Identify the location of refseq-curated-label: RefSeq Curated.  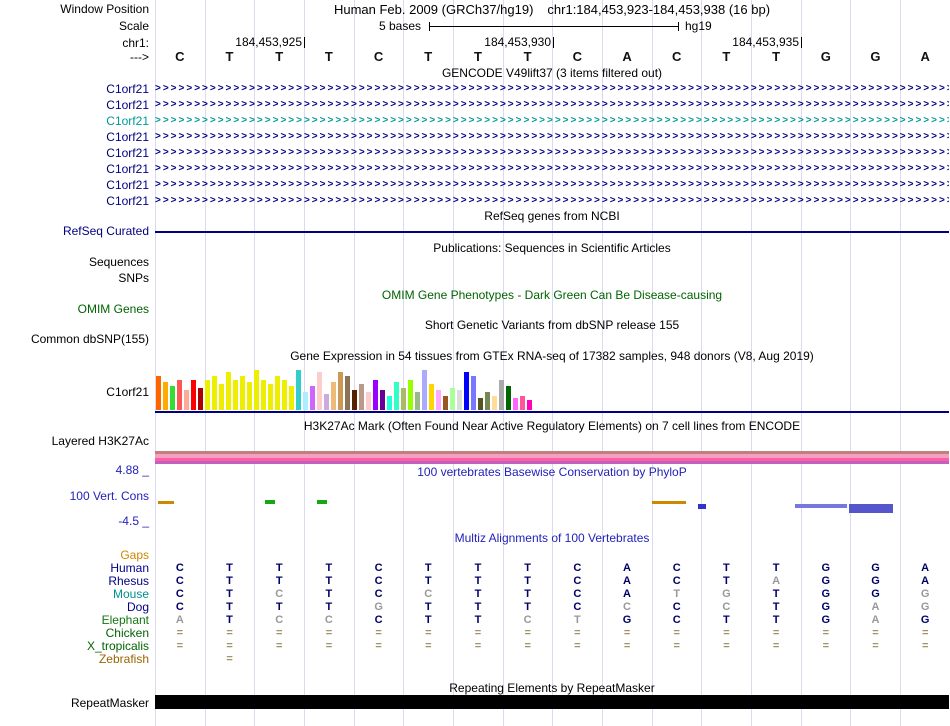
(105, 231).